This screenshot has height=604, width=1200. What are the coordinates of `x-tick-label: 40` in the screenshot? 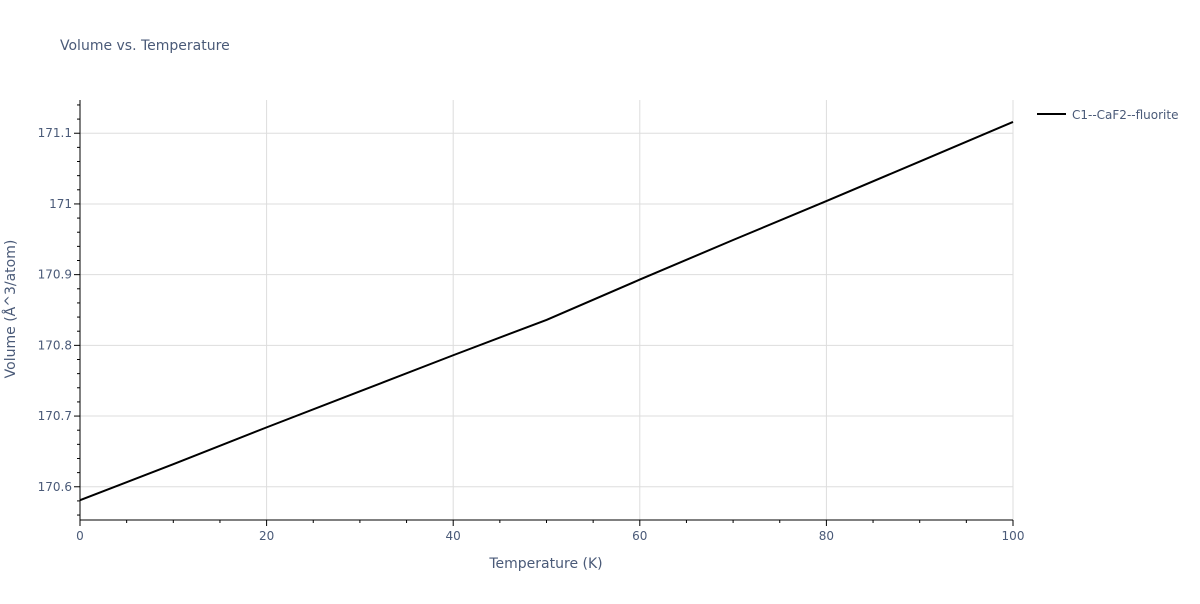 It's located at (453, 536).